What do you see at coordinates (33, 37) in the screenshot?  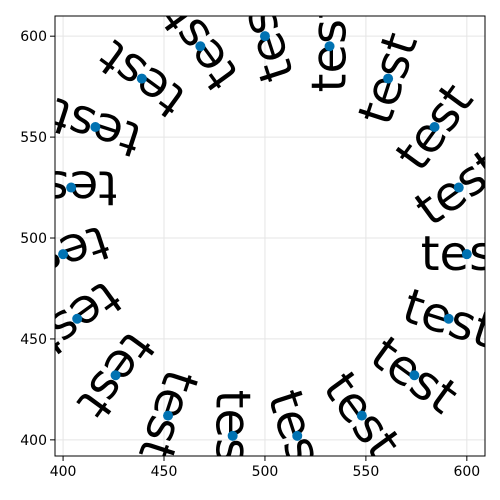 I see `y-tick-label: 600` at bounding box center [33, 37].